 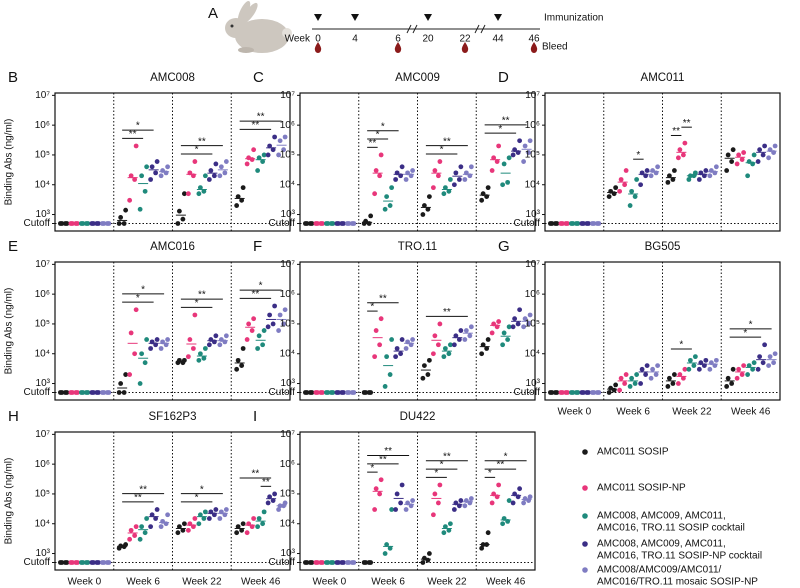 I want to click on plot-frame, so click(x=417, y=501).